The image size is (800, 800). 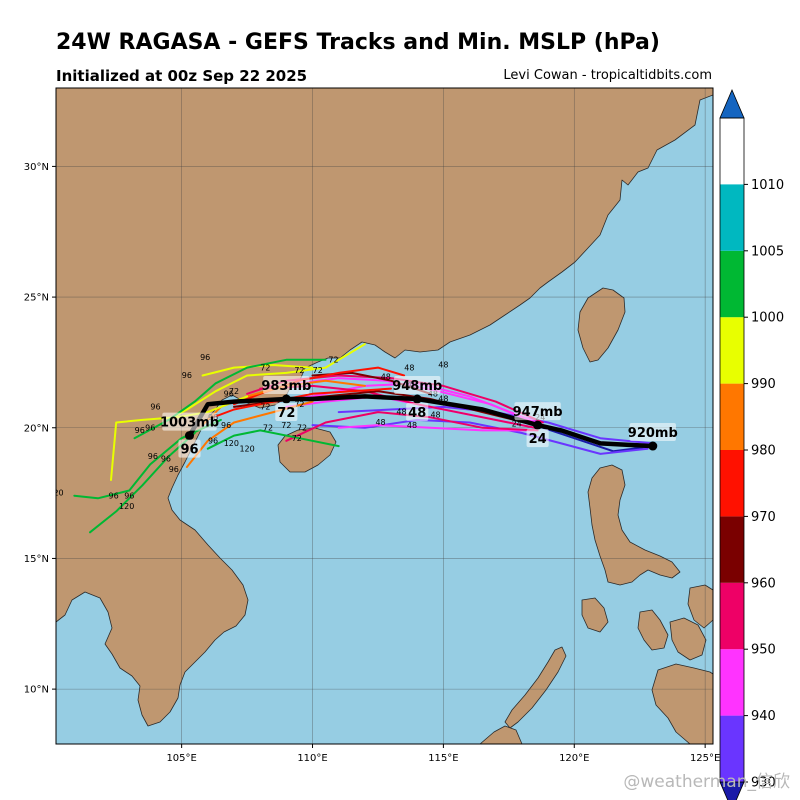 I want to click on mean-track-line, so click(x=421, y=421).